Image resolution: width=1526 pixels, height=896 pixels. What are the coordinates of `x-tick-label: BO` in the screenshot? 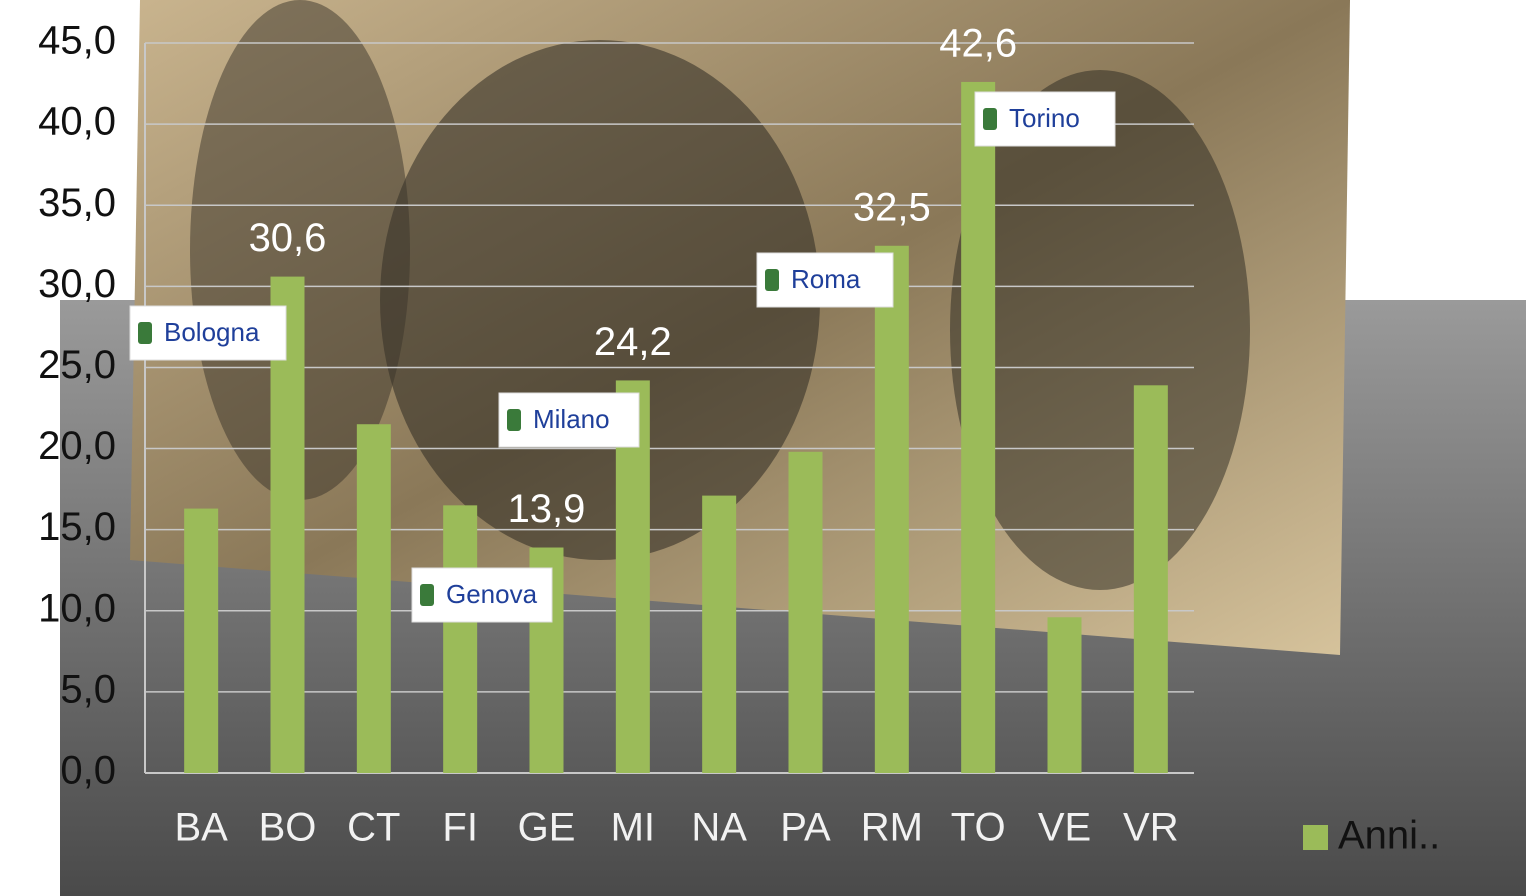 It's located at (288, 828).